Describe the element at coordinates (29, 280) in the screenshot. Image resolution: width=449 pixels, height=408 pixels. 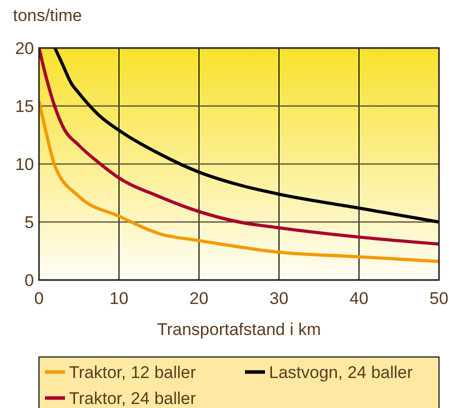
I see `y-tick-label: 0` at that location.